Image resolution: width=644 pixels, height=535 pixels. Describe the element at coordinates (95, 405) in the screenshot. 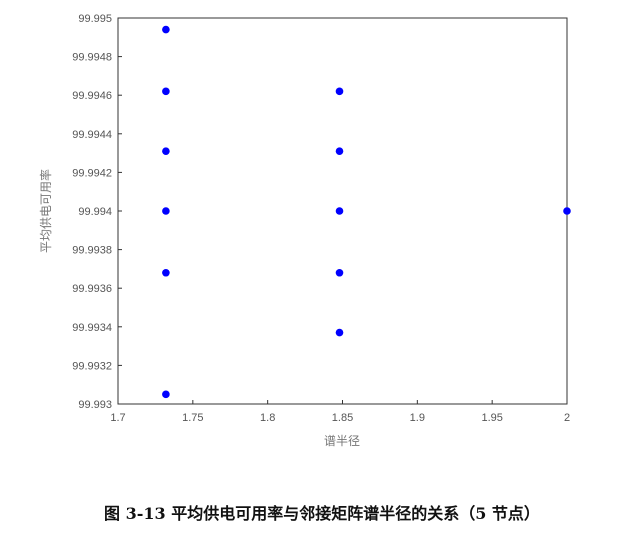

I see `y-tick-label: 99.993` at that location.